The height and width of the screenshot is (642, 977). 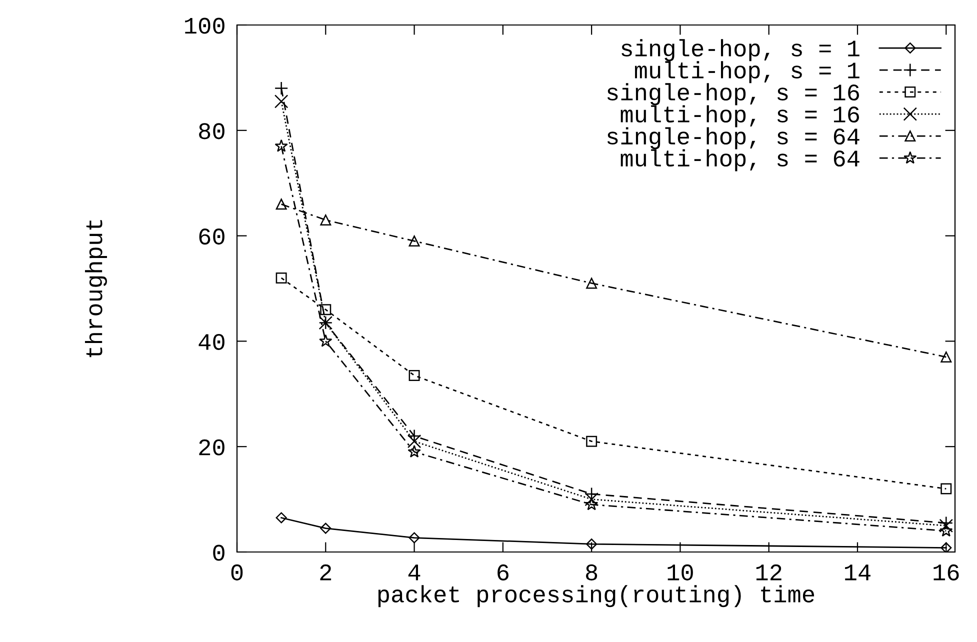 What do you see at coordinates (414, 572) in the screenshot?
I see `x-tick-label: 4` at bounding box center [414, 572].